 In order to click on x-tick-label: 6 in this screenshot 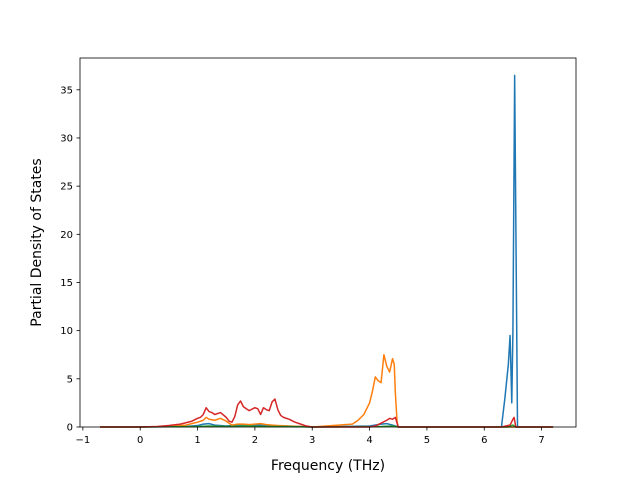, I will do `click(484, 440)`.